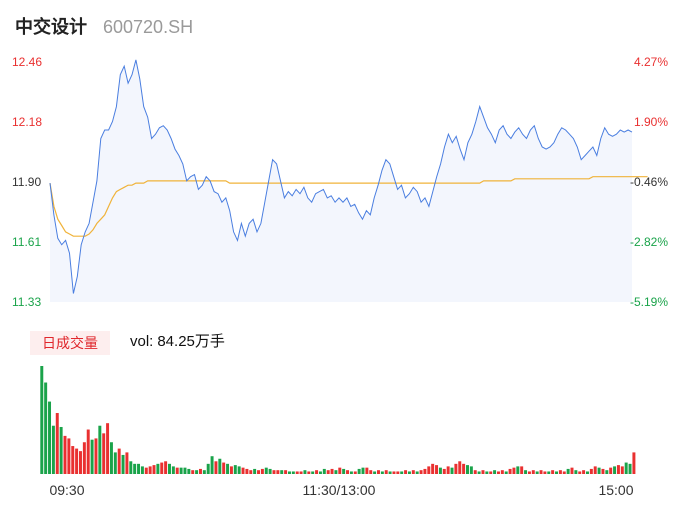  I want to click on stock-code: 600720.SH, so click(148, 27).